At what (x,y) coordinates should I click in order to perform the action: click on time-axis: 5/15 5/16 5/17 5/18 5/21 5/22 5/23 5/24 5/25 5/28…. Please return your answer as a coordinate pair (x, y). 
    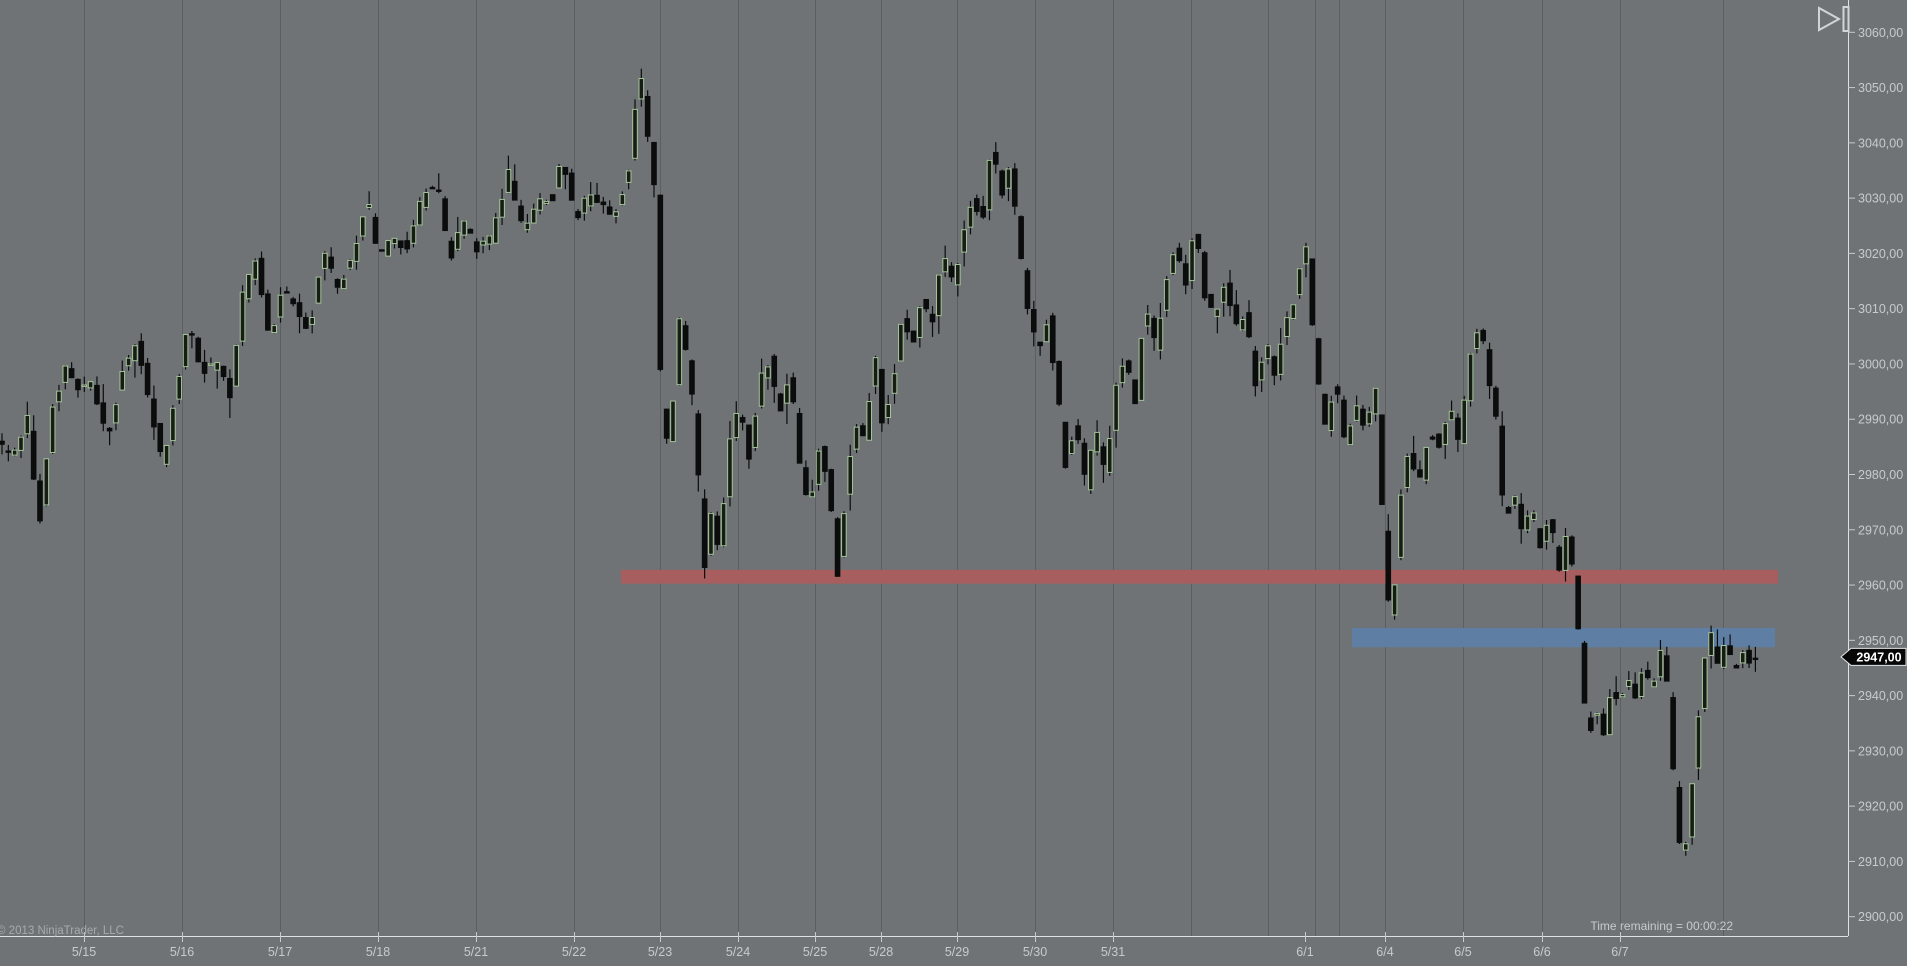
    Looking at the image, I should click on (924, 945).